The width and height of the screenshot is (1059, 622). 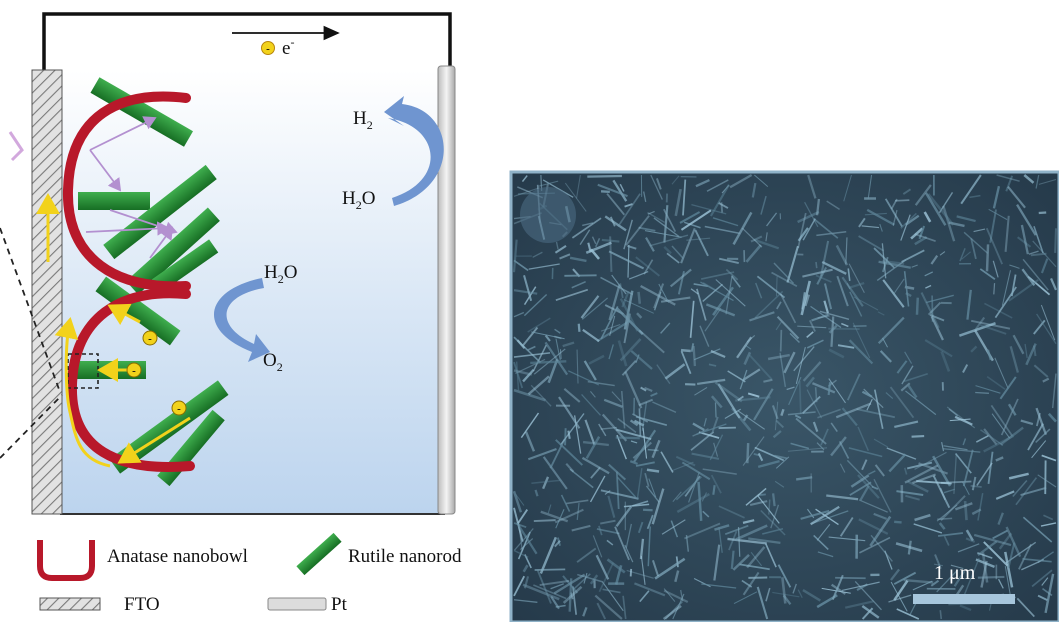 I want to click on legend-nanorod-swatch, so click(x=319, y=554).